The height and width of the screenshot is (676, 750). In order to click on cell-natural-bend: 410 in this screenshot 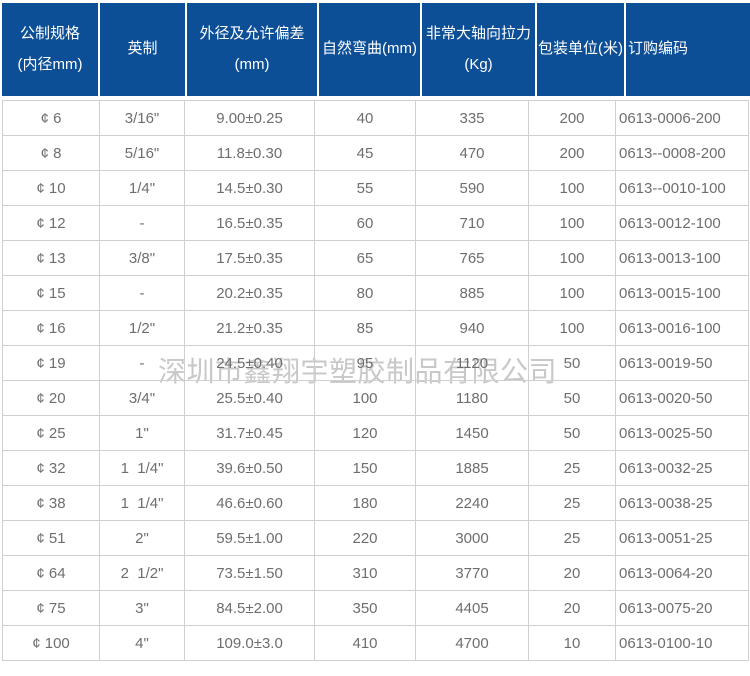, I will do `click(365, 643)`.